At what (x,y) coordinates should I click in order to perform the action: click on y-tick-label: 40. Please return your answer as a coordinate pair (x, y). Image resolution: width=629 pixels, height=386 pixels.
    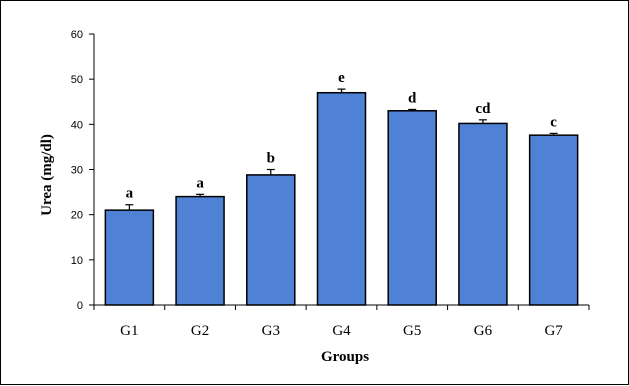
    Looking at the image, I should click on (77, 125).